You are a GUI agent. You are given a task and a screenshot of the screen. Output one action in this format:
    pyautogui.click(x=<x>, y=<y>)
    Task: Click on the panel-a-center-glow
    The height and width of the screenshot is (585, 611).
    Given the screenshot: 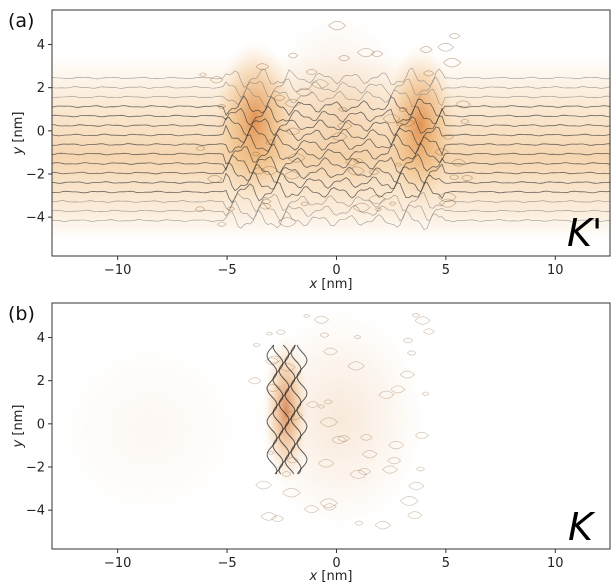 What is the action you would take?
    pyautogui.click(x=338, y=110)
    